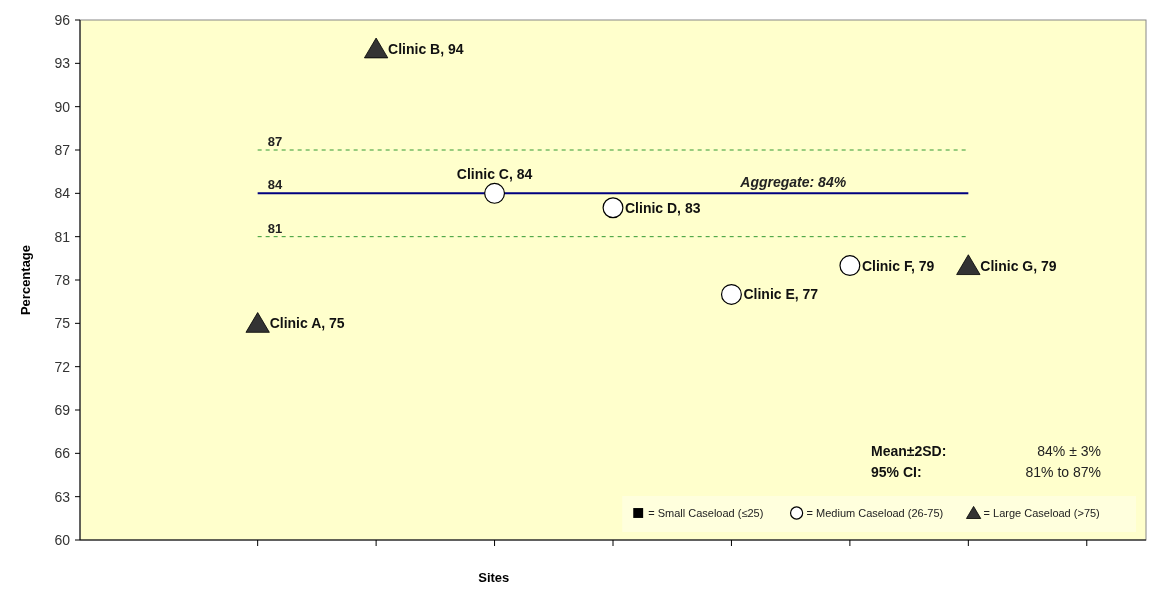  What do you see at coordinates (62, 496) in the screenshot?
I see `y-tick-label: 63` at bounding box center [62, 496].